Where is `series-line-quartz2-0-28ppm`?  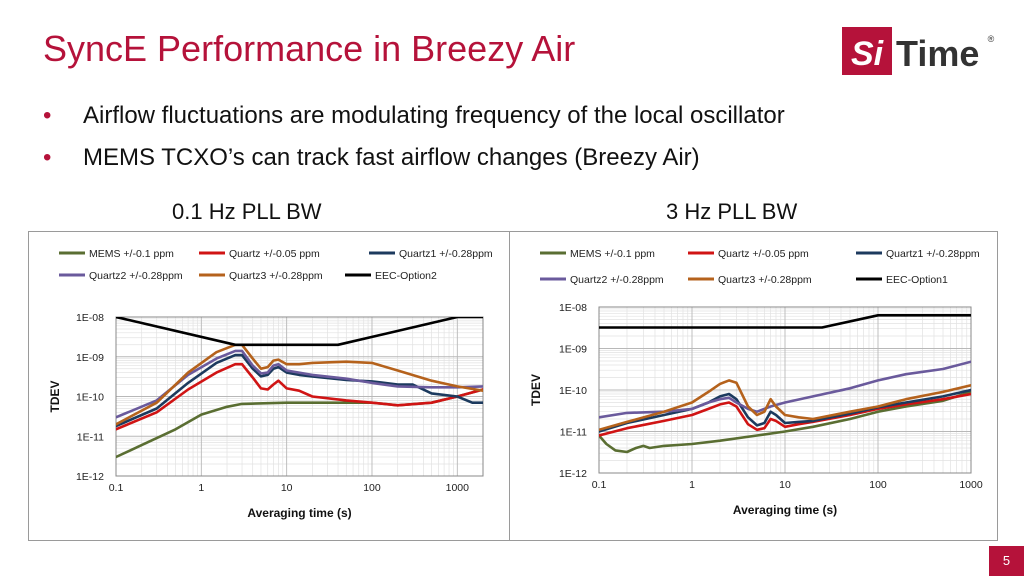 series-line-quartz2-0-28ppm is located at coordinates (299, 384).